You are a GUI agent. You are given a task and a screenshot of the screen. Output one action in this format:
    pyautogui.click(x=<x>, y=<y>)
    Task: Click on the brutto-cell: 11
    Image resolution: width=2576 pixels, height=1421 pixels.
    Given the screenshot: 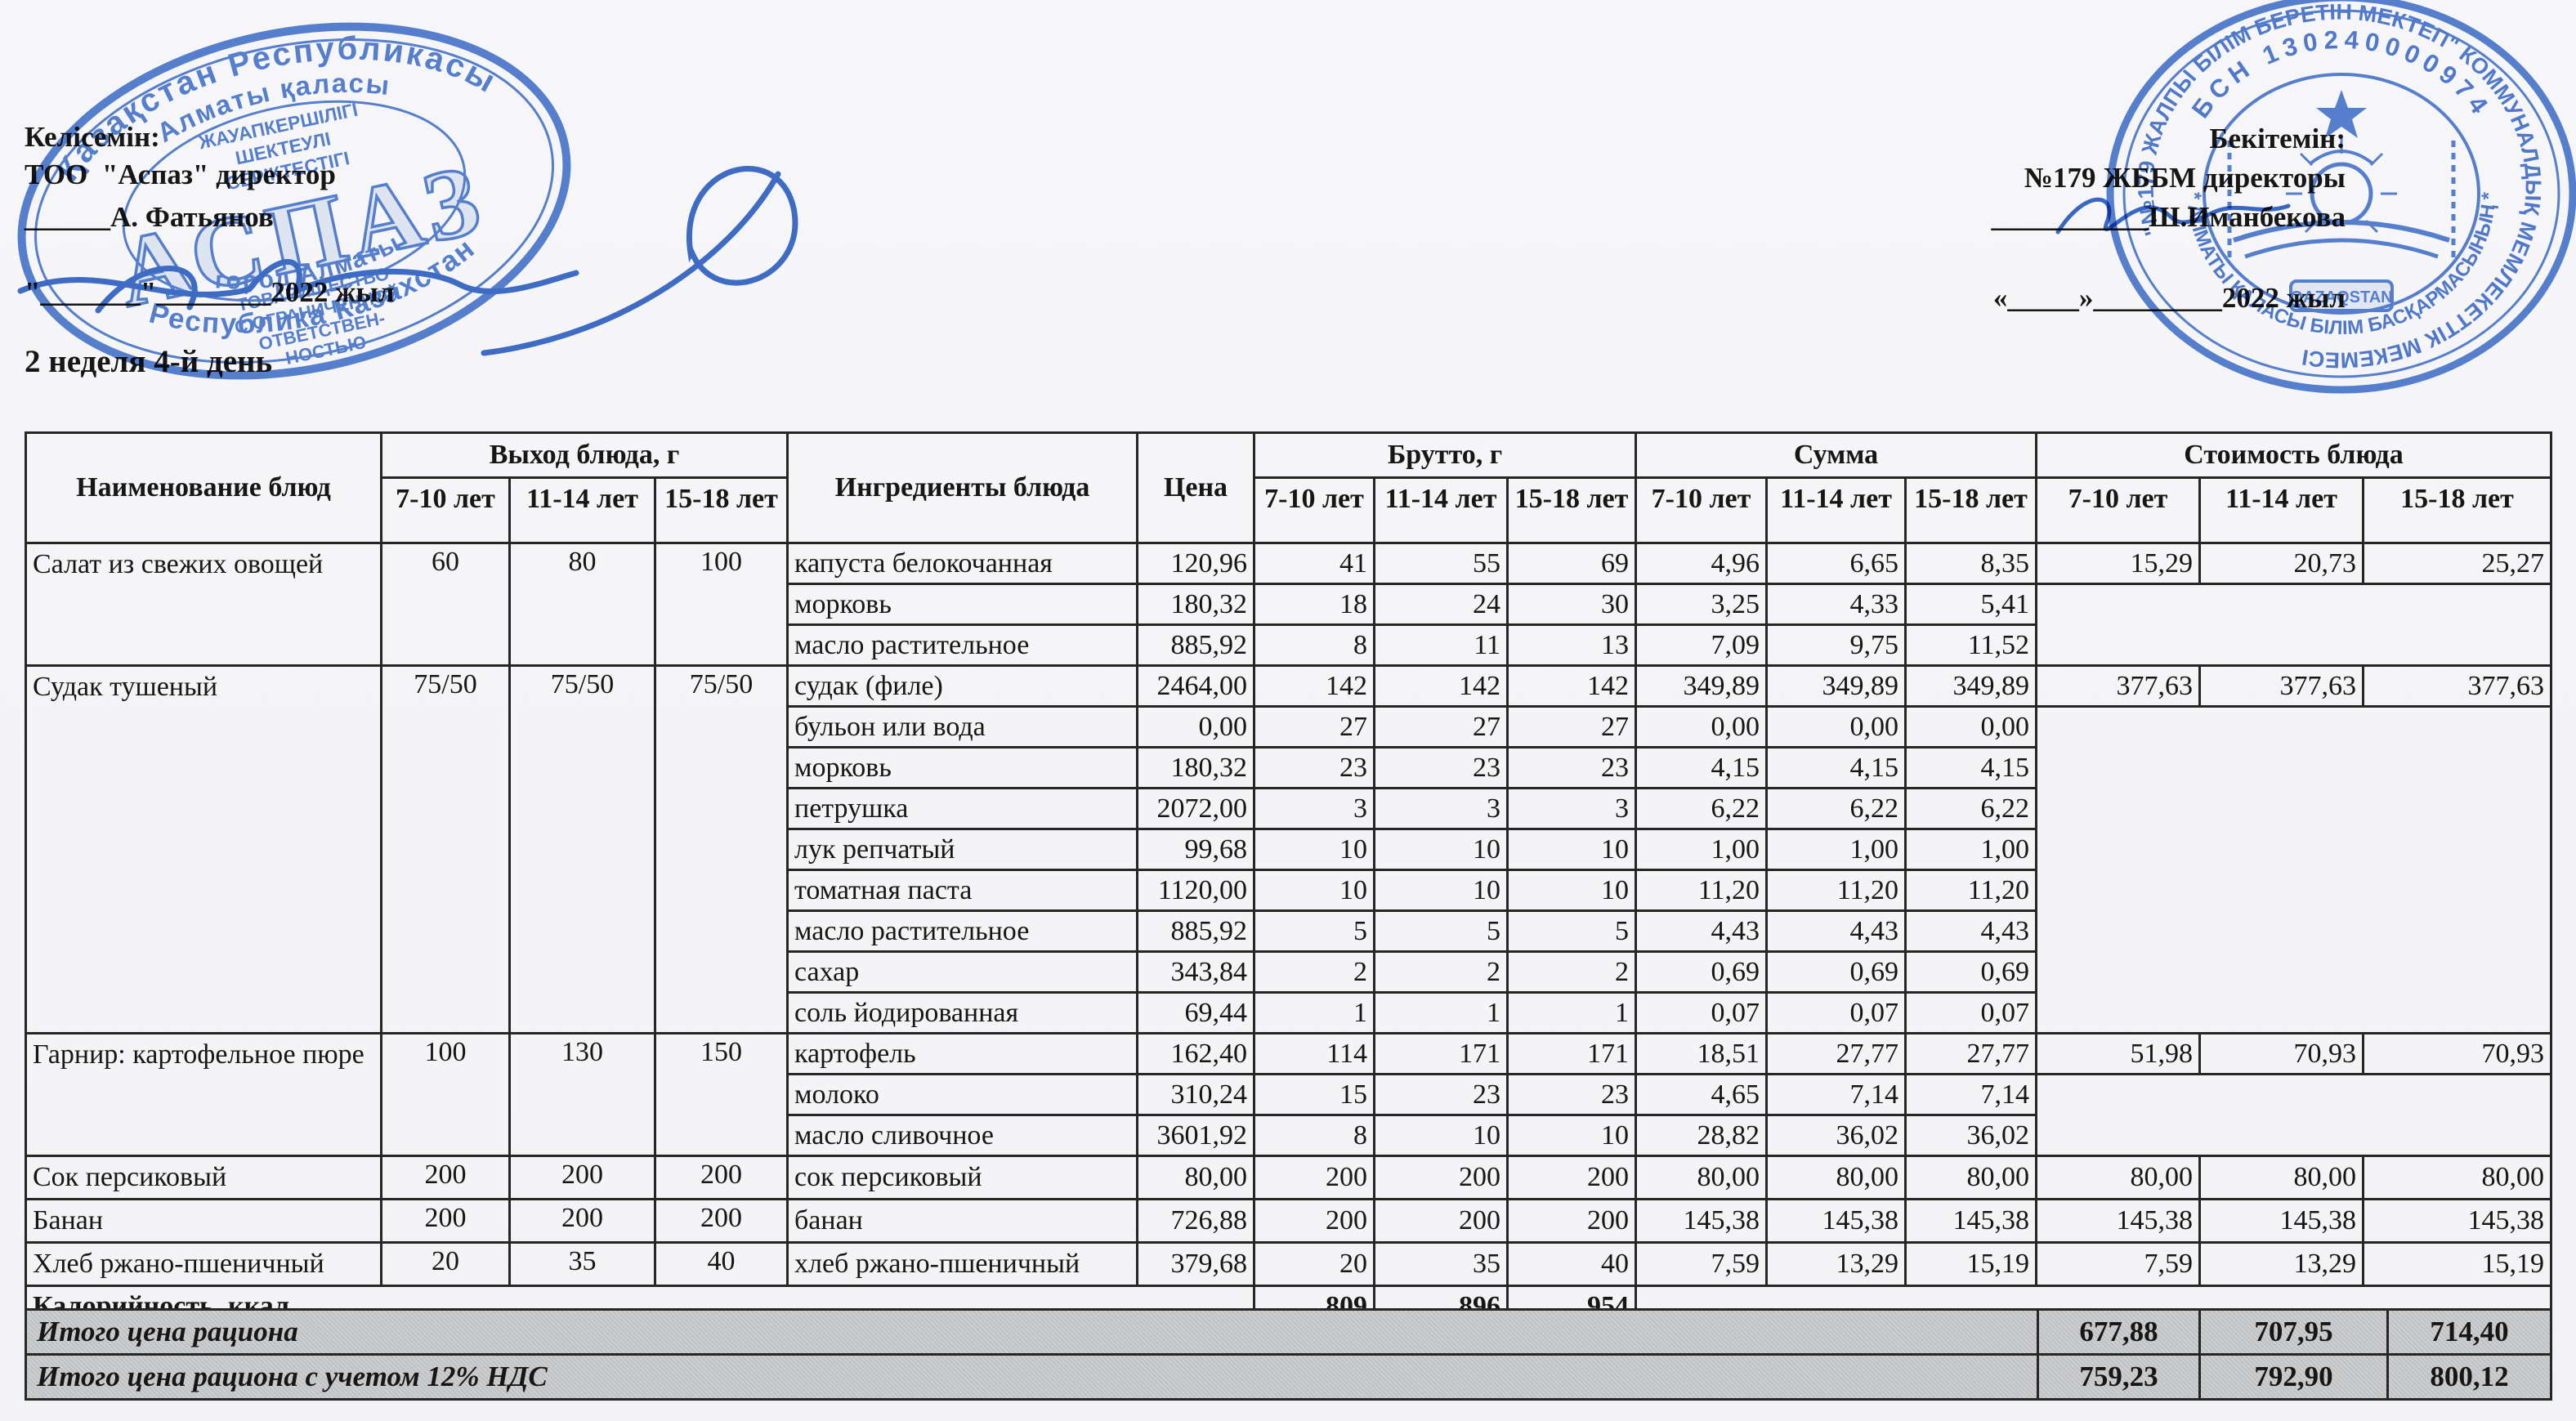 What is the action you would take?
    pyautogui.click(x=1441, y=645)
    